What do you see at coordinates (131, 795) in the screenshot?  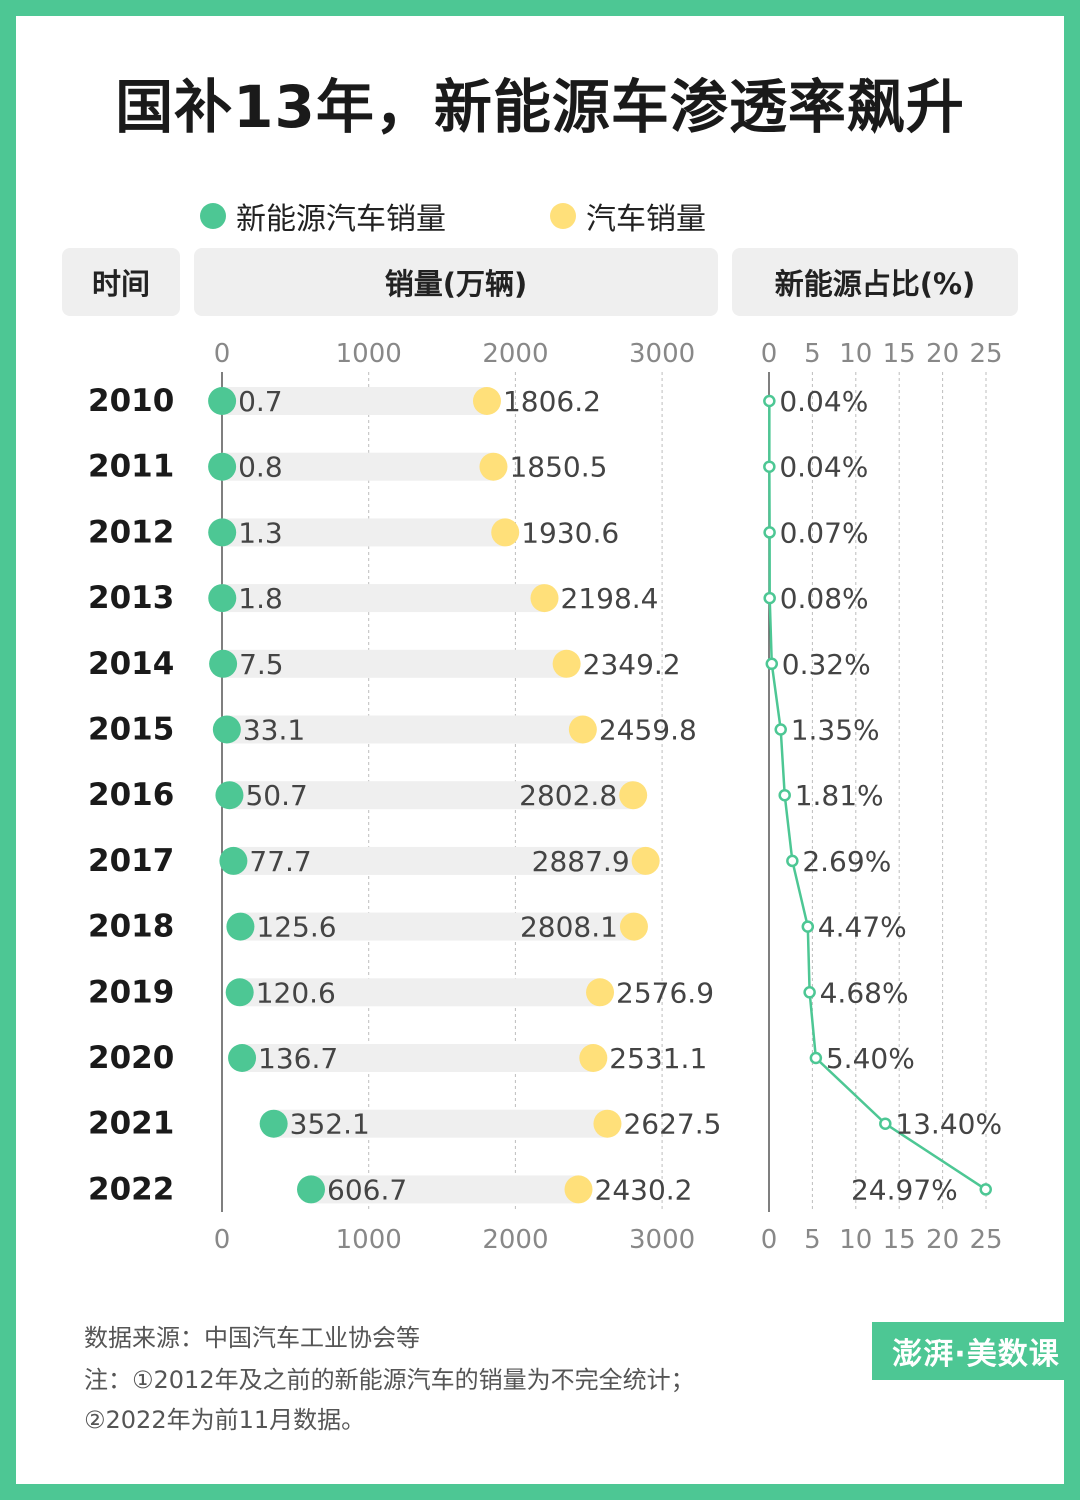 I see `year-label: 2016` at bounding box center [131, 795].